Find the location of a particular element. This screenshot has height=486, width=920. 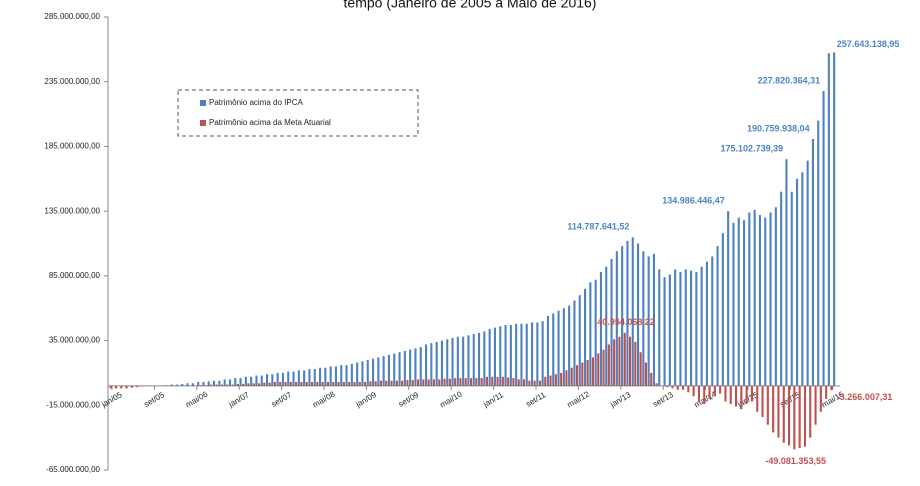

x-tick-label: set/11 is located at coordinates (535, 399).